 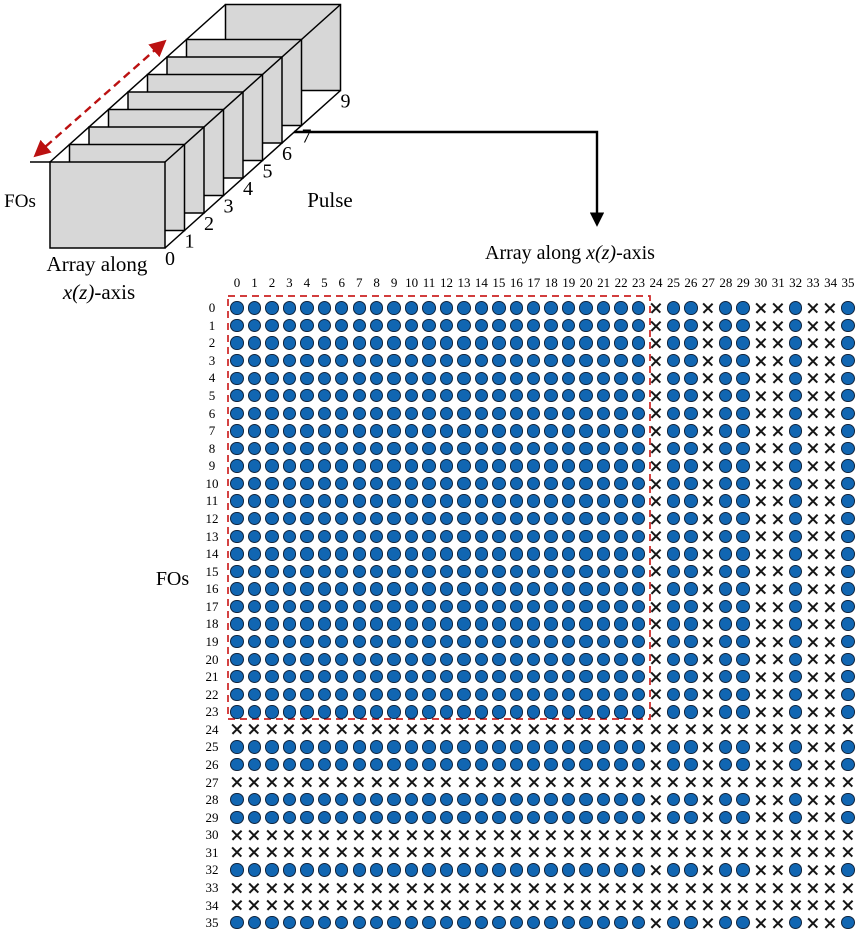 What do you see at coordinates (229, 207) in the screenshot?
I see `pulse-tick-label: 3` at bounding box center [229, 207].